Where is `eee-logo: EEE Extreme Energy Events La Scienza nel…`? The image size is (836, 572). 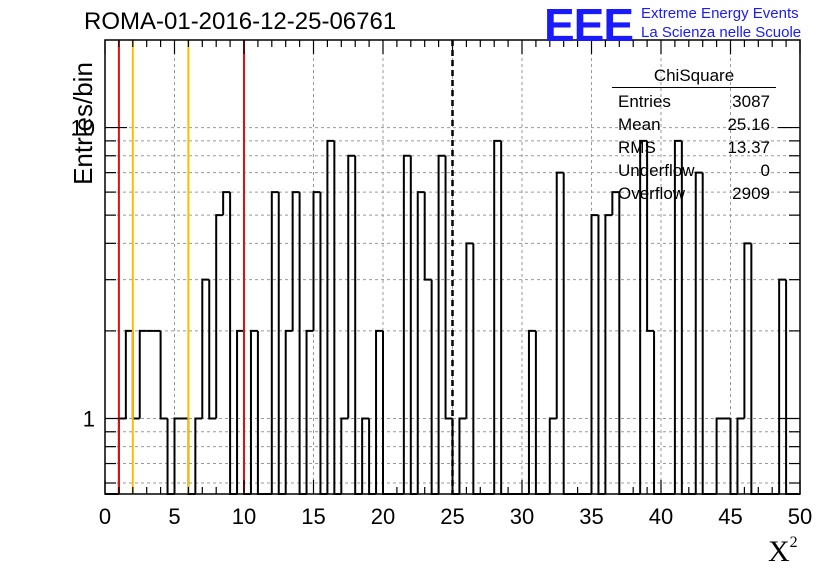
eee-logo: EEE Extreme Energy Events La Scienza nel… is located at coordinates (672, 25).